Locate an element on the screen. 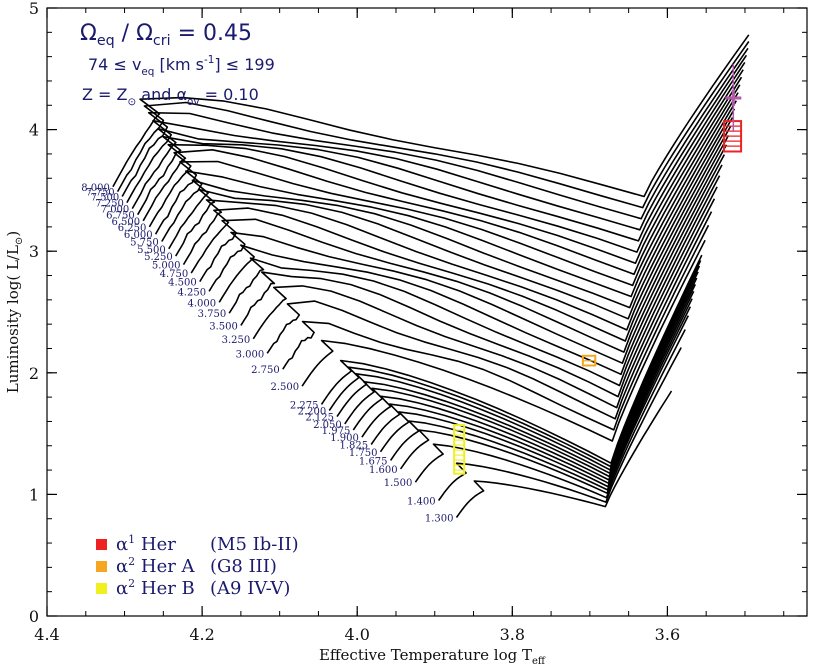 The width and height of the screenshot is (830, 665). mass-label: 4.750 is located at coordinates (174, 274).